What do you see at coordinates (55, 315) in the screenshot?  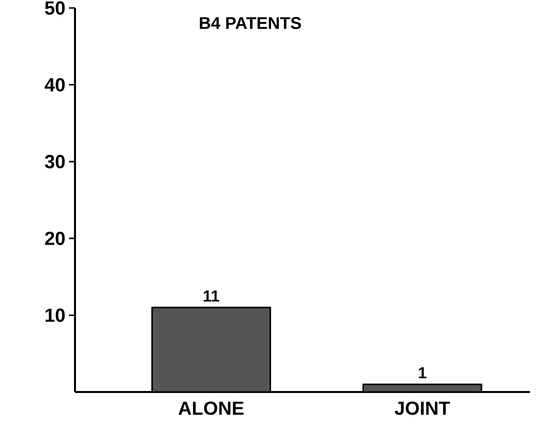 I see `y-tick-label: 10` at bounding box center [55, 315].